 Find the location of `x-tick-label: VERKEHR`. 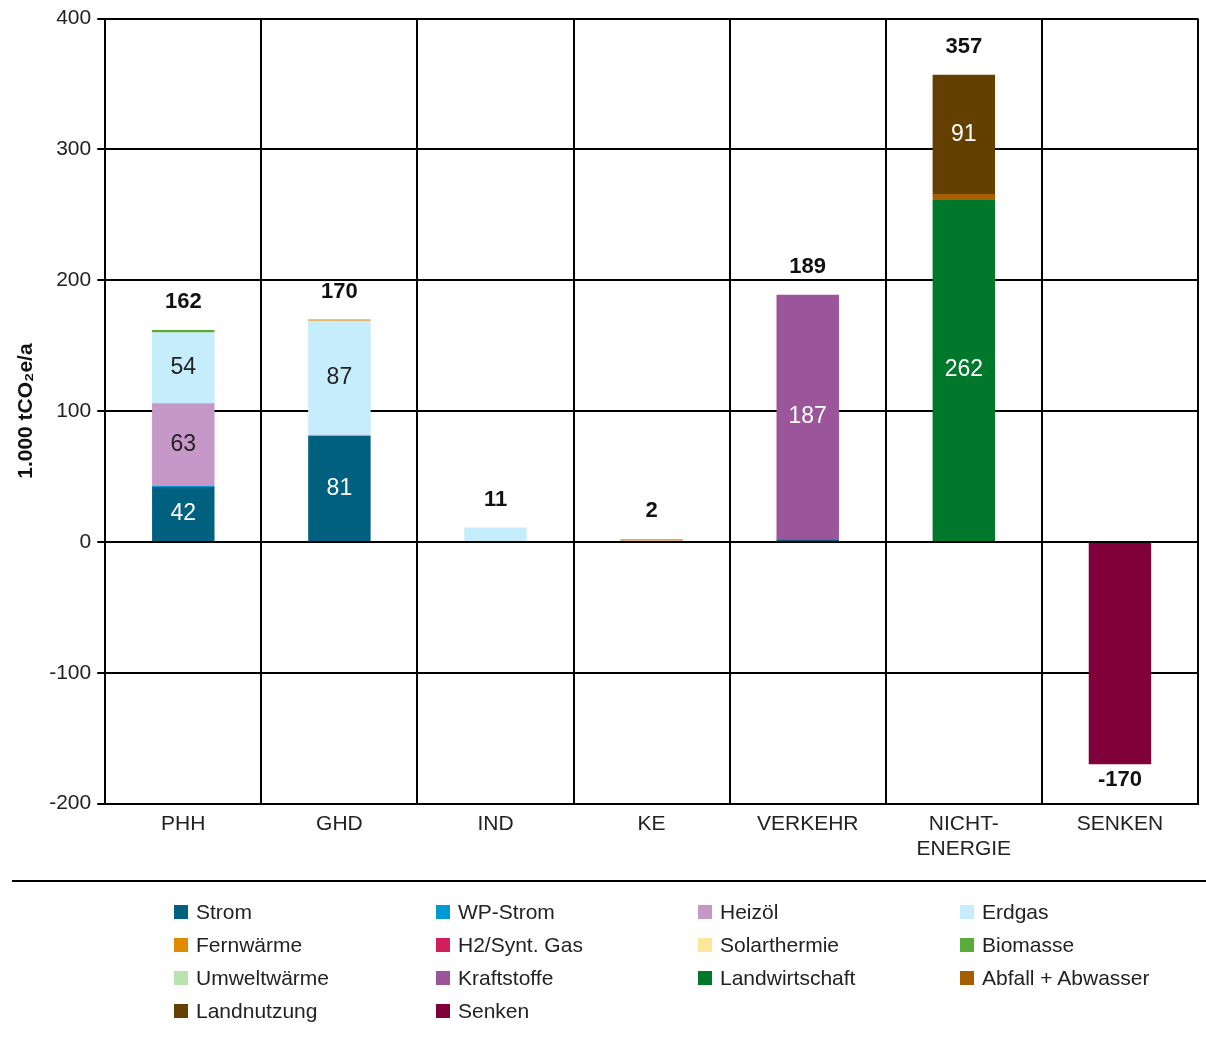

x-tick-label: VERKEHR is located at coordinates (807, 822).